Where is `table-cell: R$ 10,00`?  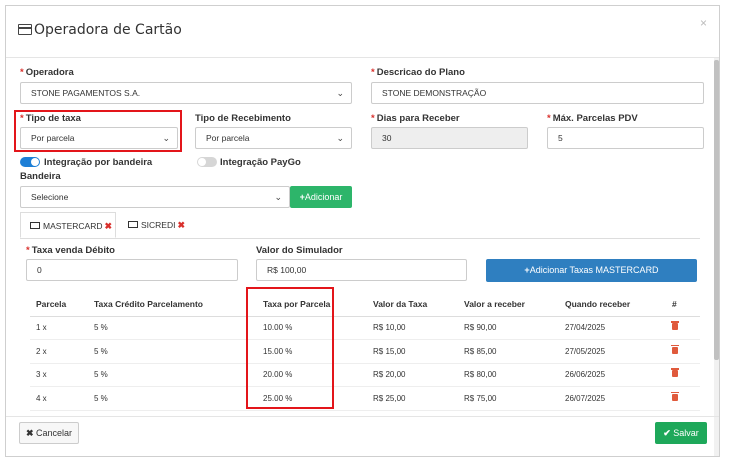
table-cell: R$ 10,00 is located at coordinates (412, 328).